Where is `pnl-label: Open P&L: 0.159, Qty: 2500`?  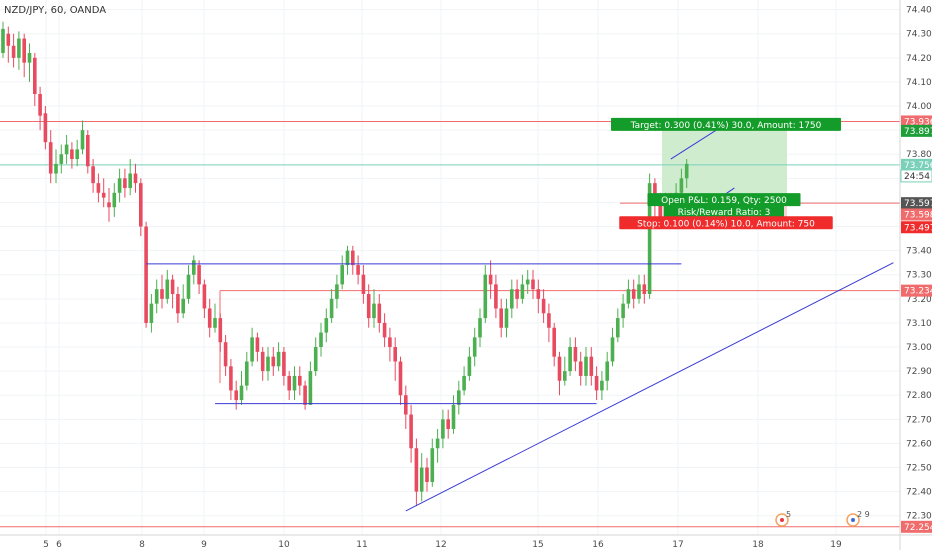 pnl-label: Open P&L: 0.159, Qty: 2500 is located at coordinates (724, 201).